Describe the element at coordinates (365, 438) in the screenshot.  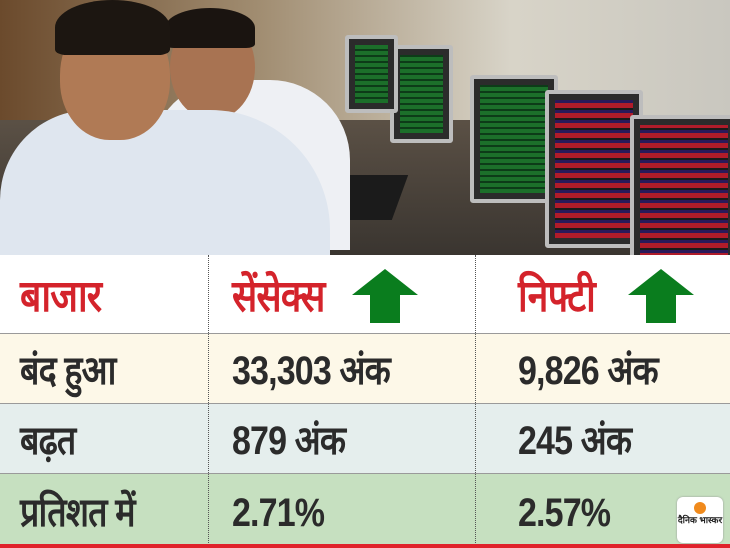
I see `table-row-gain` at that location.